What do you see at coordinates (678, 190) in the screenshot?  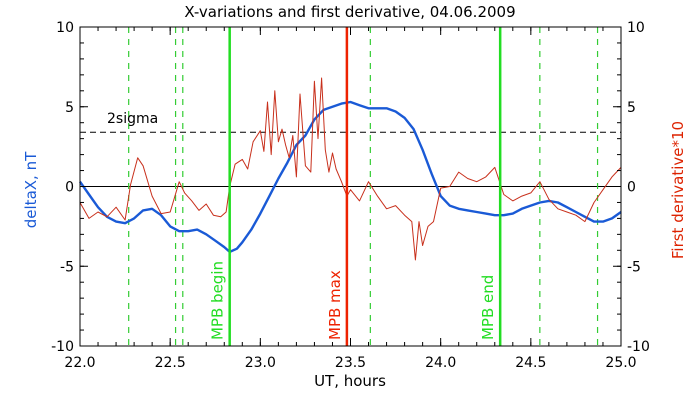 I see `y-axis-label-right: First derivative*10` at bounding box center [678, 190].